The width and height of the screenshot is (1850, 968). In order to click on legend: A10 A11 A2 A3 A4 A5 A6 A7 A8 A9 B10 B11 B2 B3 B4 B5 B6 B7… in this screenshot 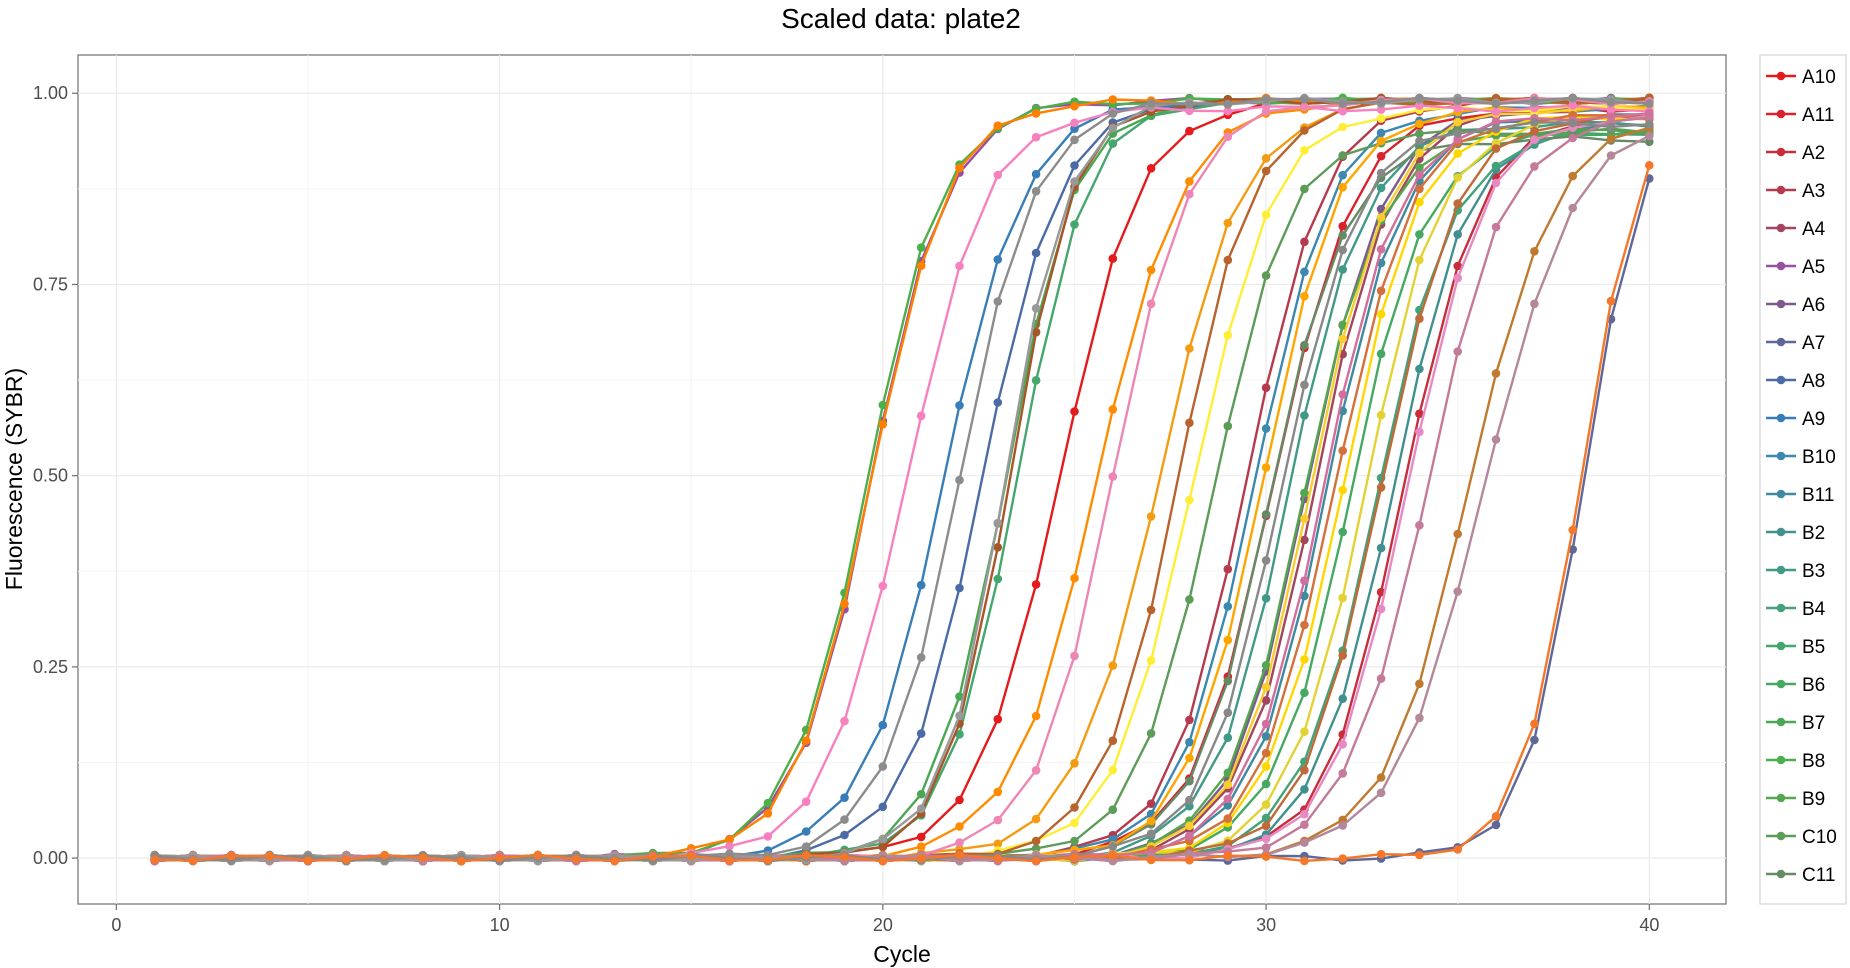, I will do `click(1803, 479)`.